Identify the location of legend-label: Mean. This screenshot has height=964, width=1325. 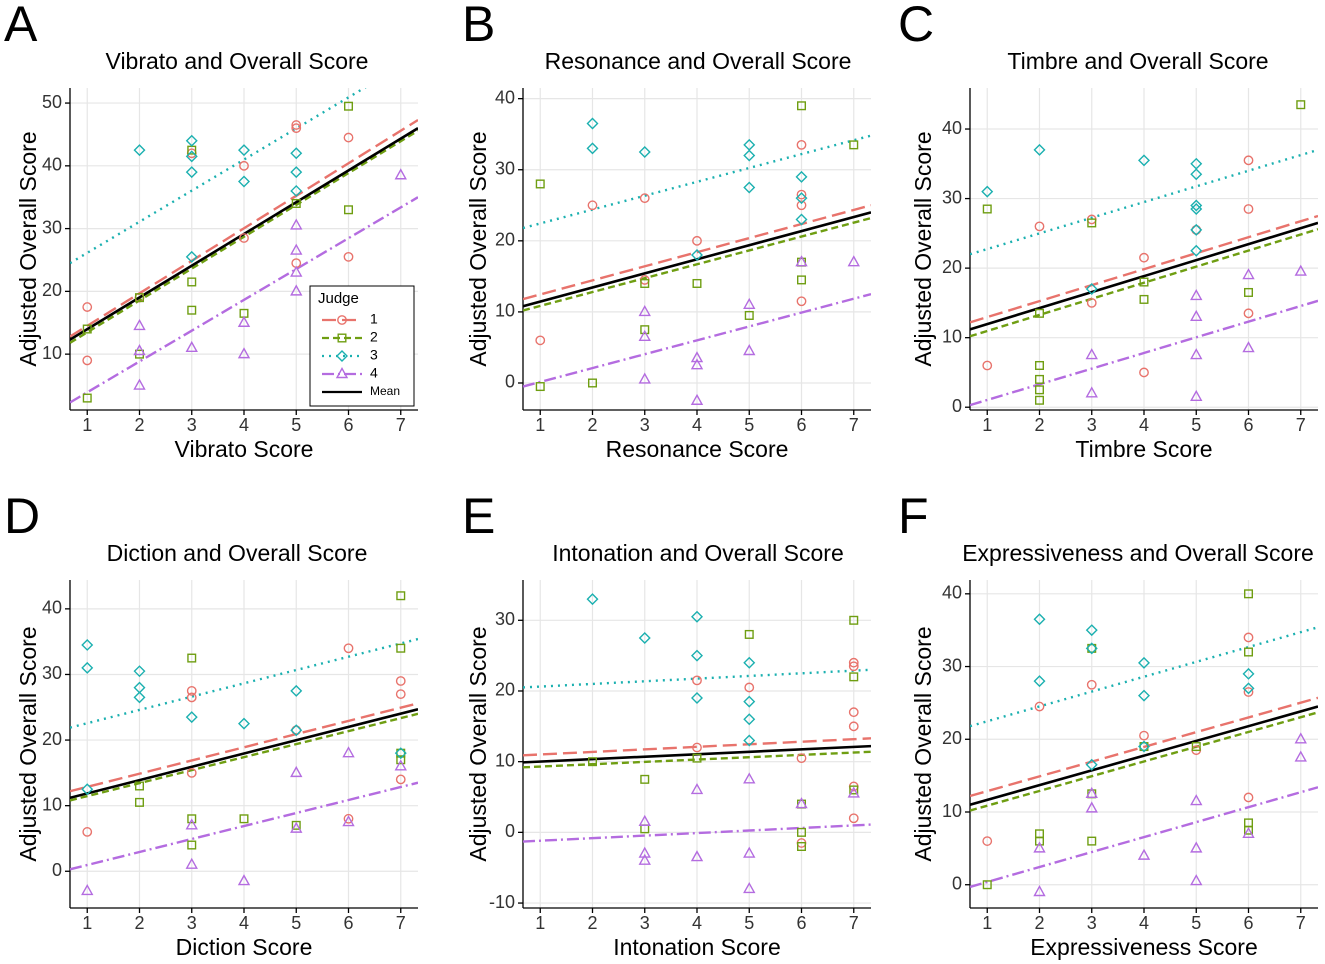
(385, 391).